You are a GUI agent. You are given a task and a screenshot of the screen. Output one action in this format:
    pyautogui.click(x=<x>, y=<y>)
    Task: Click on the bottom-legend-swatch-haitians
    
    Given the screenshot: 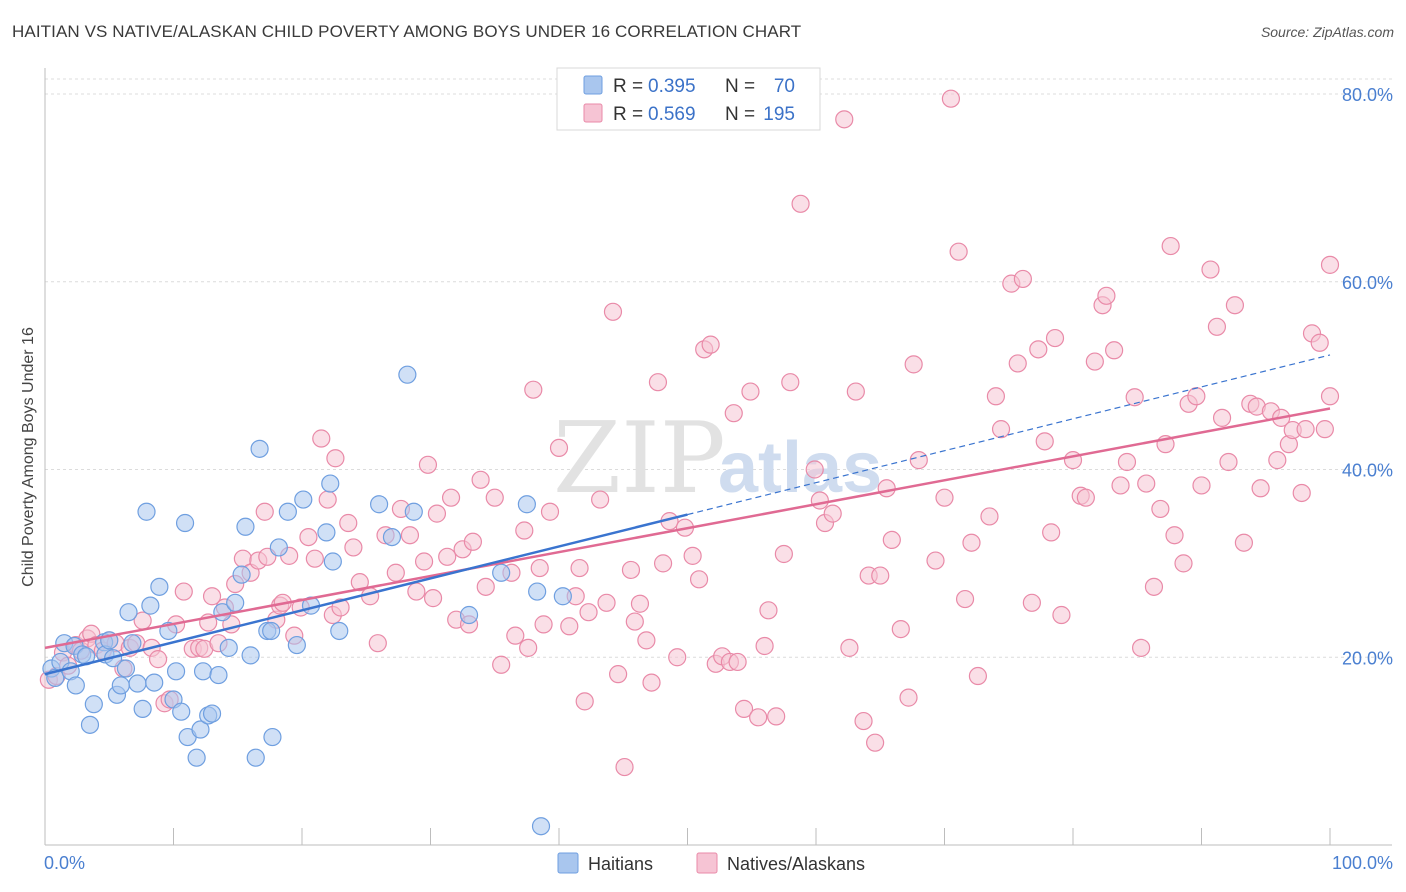 What is the action you would take?
    pyautogui.click(x=568, y=863)
    